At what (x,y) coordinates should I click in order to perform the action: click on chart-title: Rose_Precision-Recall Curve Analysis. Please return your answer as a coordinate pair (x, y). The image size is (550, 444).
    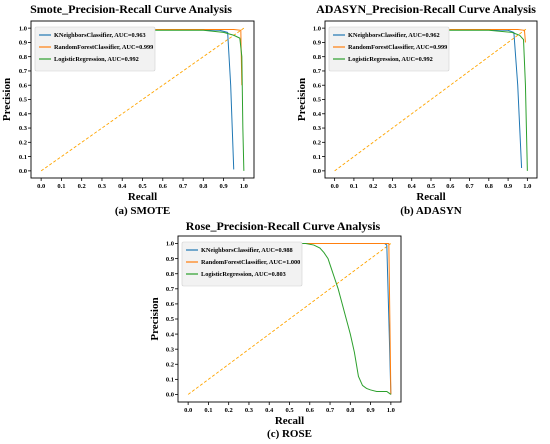
    Looking at the image, I should click on (283, 226).